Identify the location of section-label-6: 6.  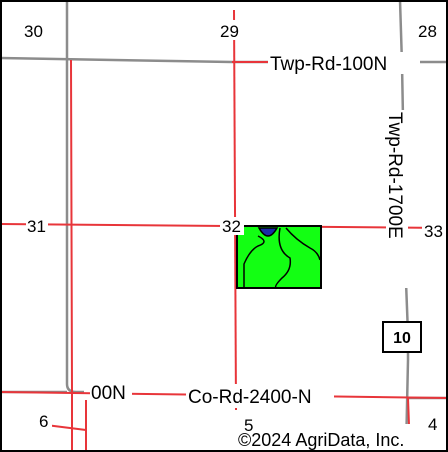
(43, 421).